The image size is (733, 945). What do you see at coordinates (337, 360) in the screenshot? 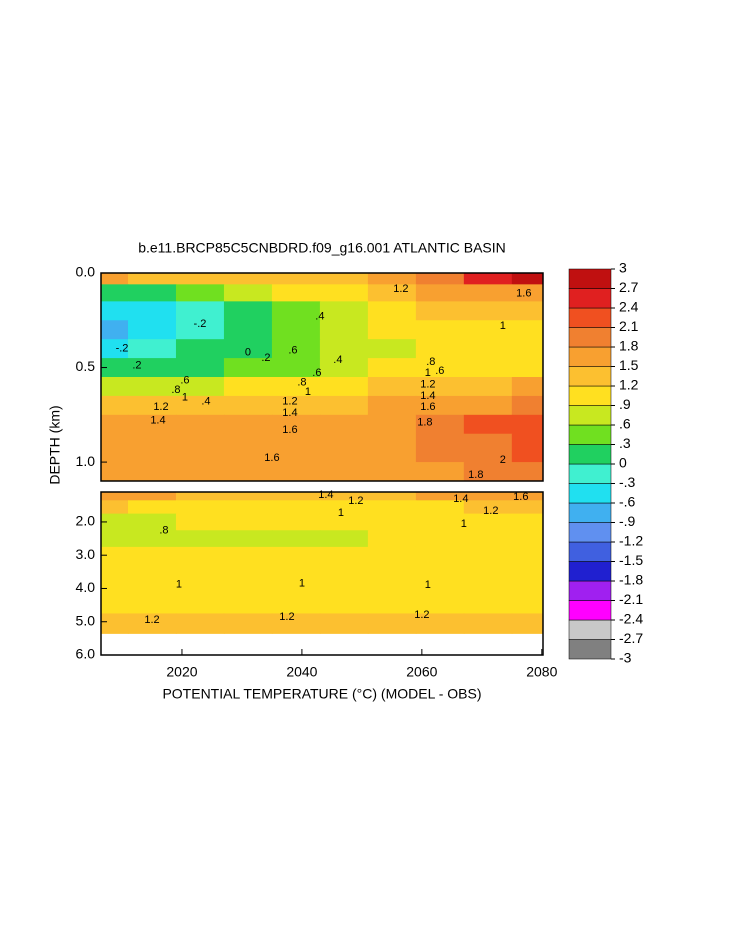
I see `contour-label: .4` at bounding box center [337, 360].